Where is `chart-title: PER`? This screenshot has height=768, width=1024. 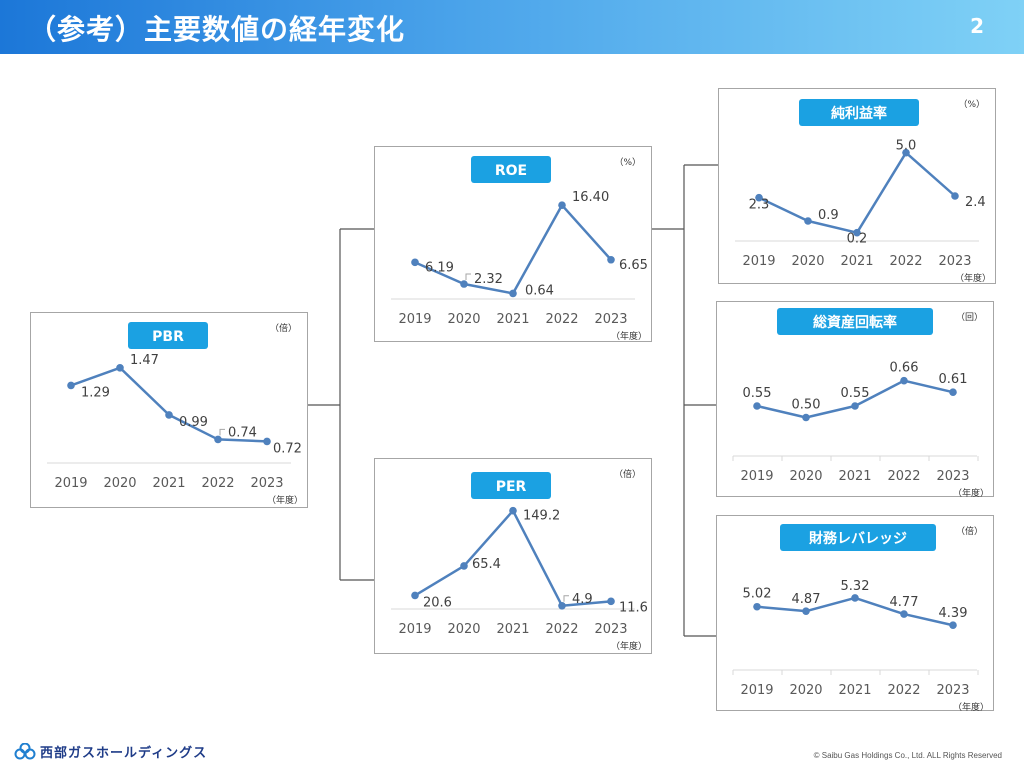
chart-title: PER is located at coordinates (511, 487).